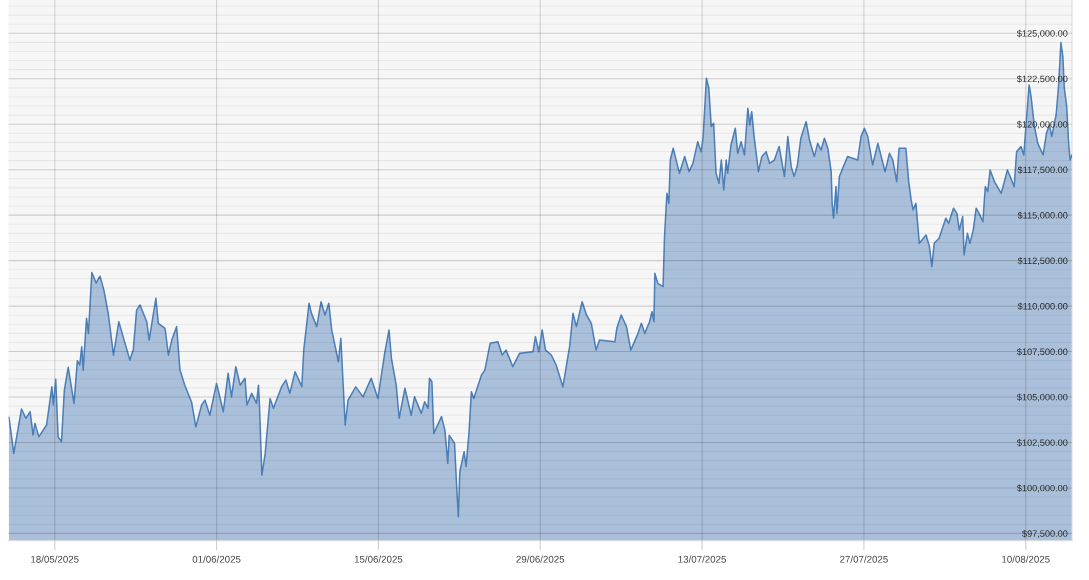 Image resolution: width=1089 pixels, height=580 pixels. Describe the element at coordinates (540, 559) in the screenshot. I see `x-tick-label: 29/06/2025` at that location.